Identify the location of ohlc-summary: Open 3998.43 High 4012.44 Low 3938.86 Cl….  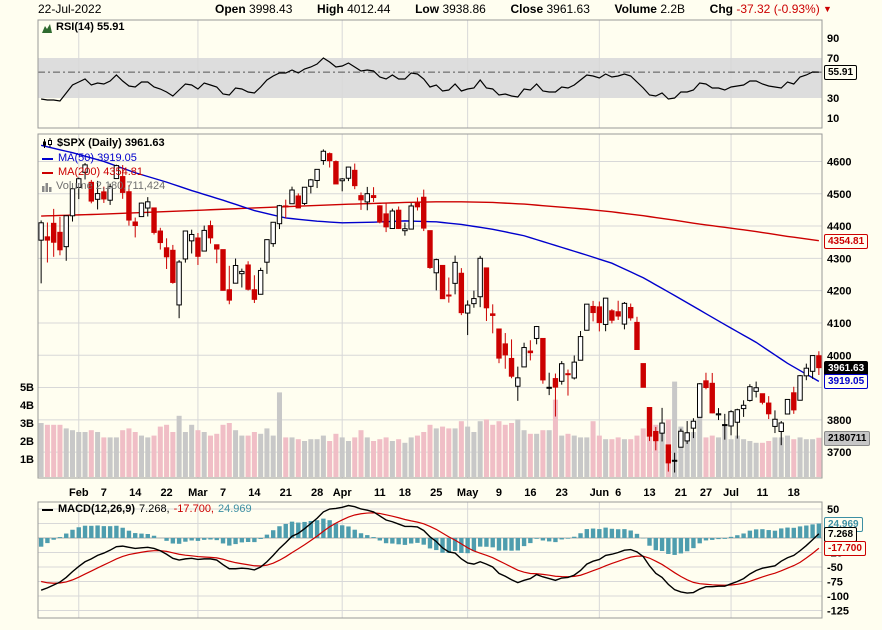
(523, 9).